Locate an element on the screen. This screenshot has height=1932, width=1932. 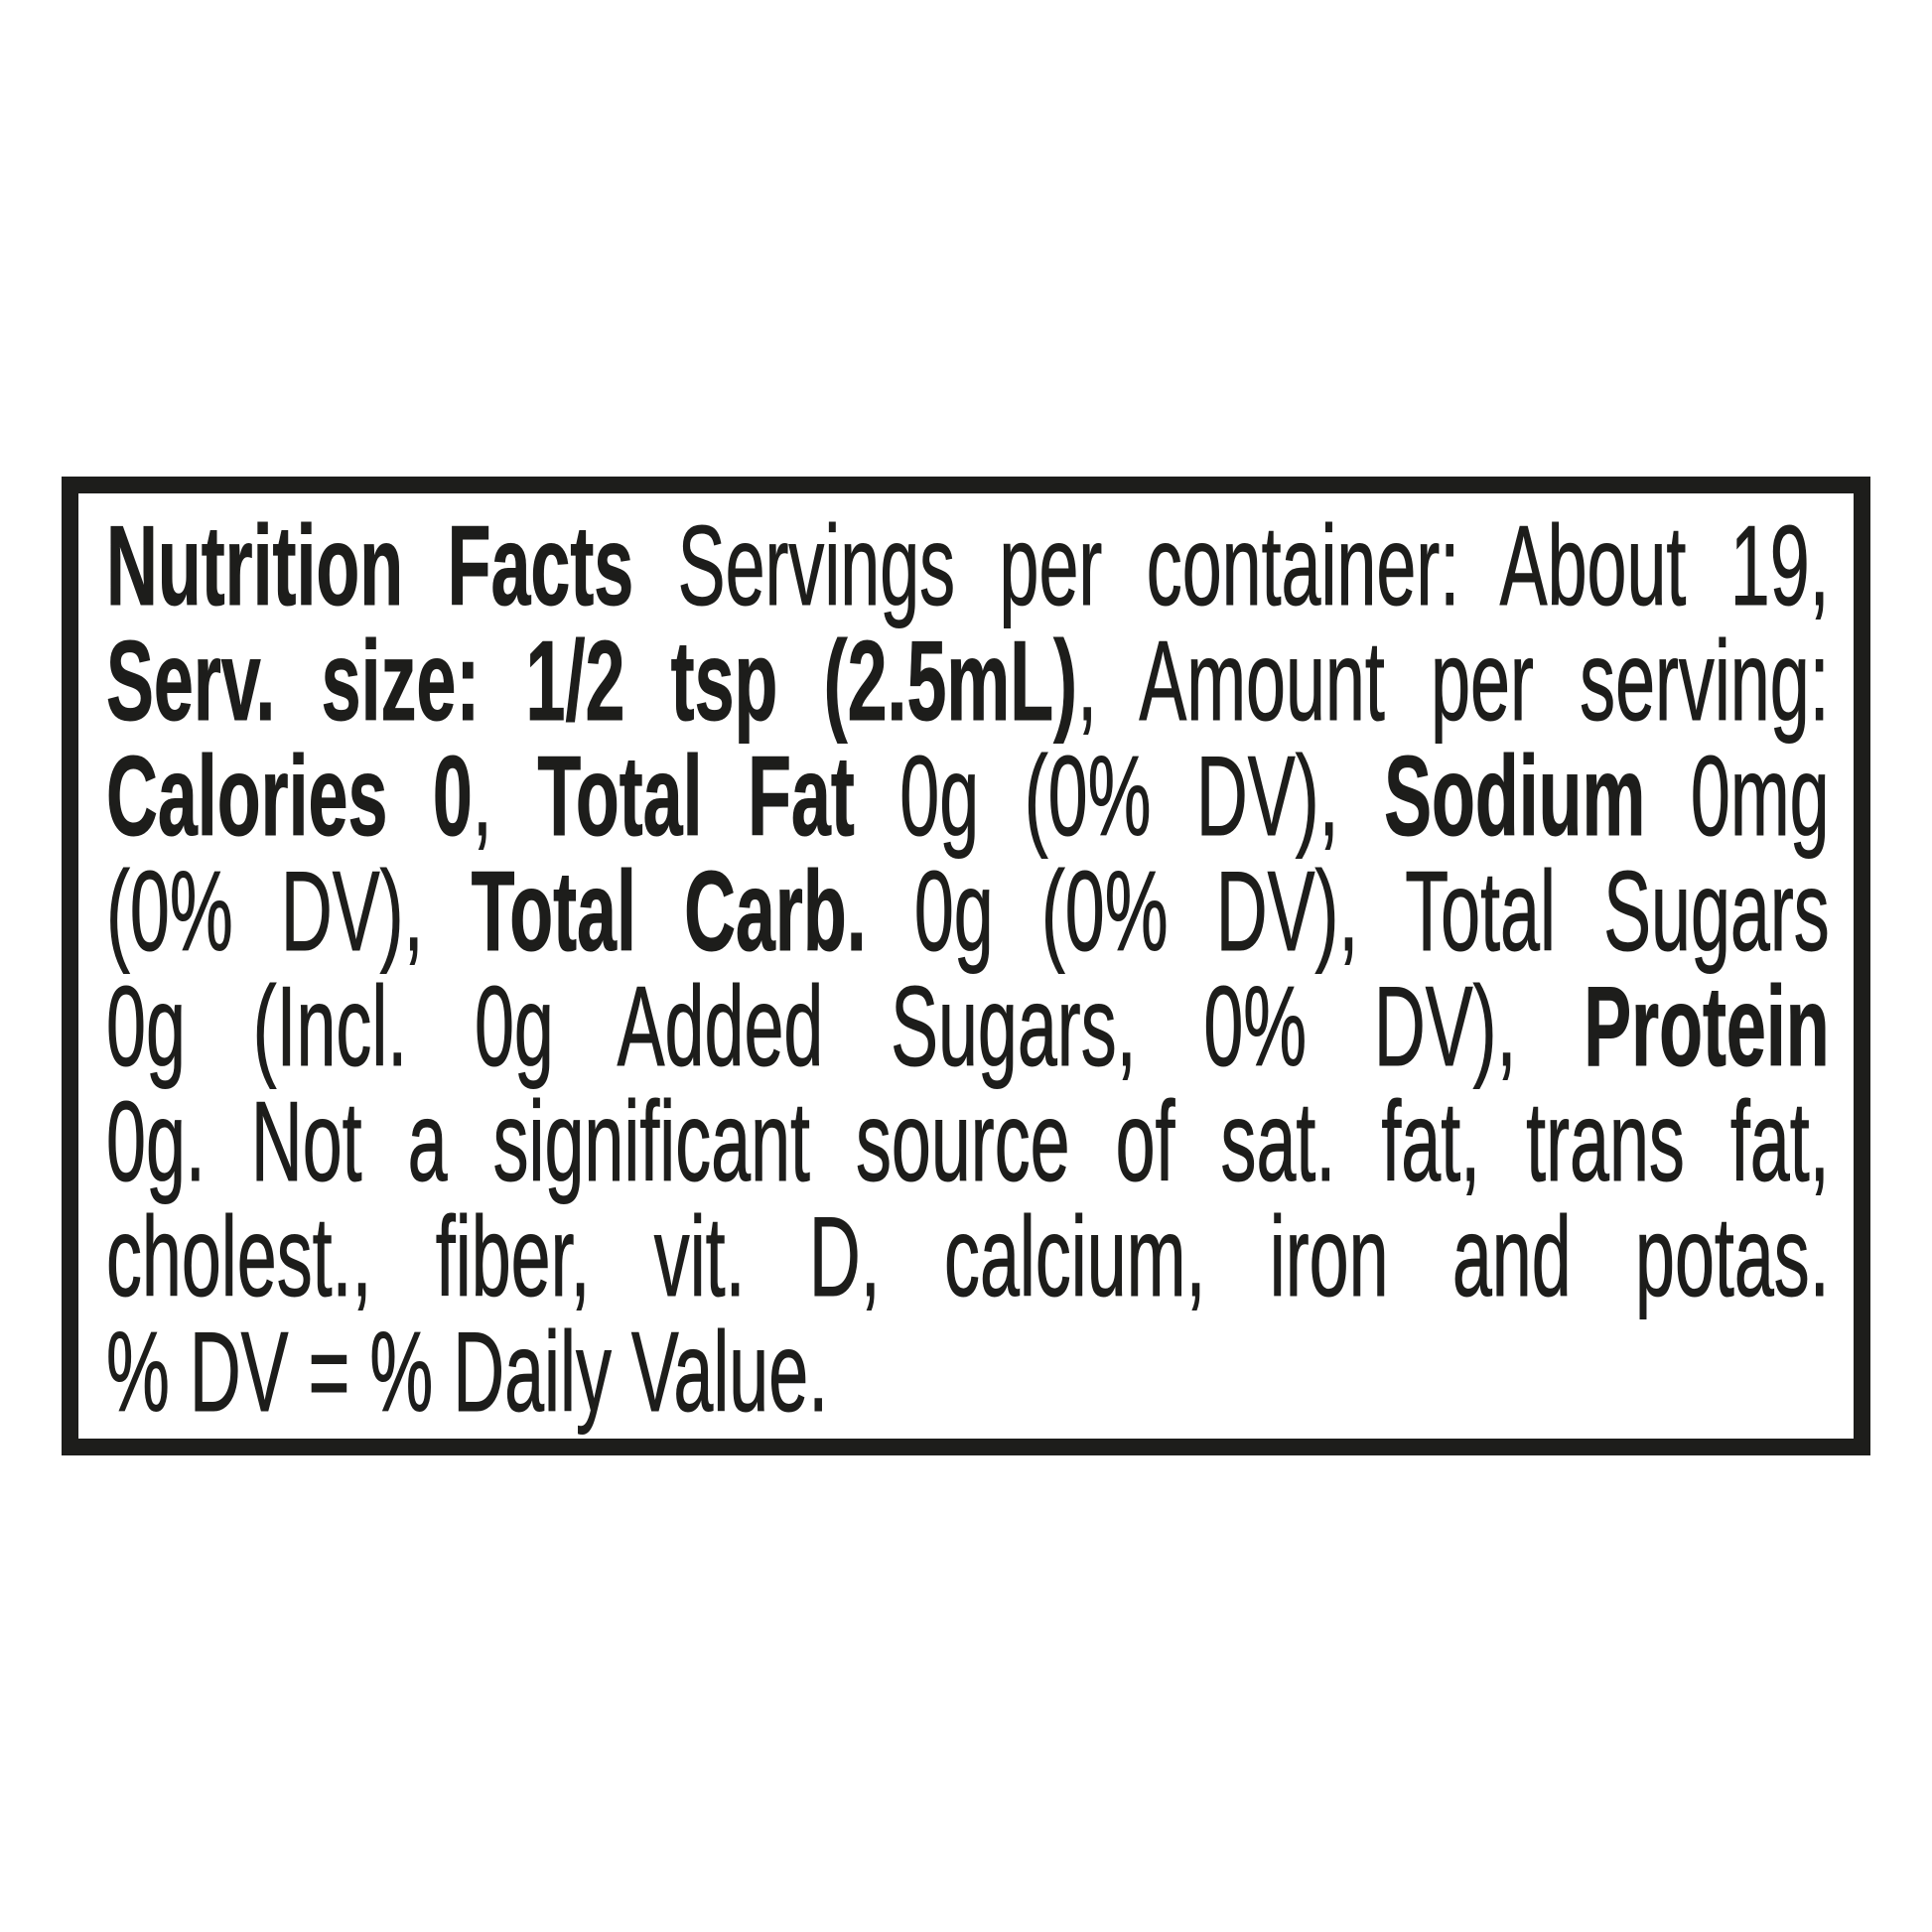
text-segment: , is located at coordinates (505, 797).